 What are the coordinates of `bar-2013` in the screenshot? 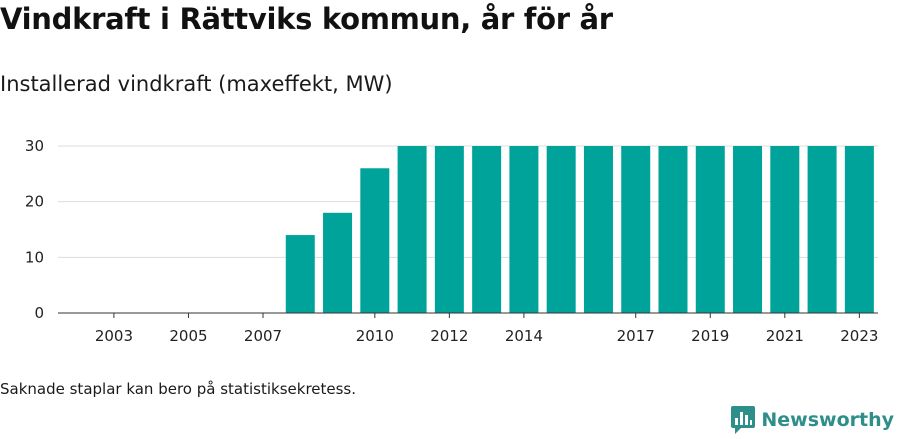 It's located at (487, 229).